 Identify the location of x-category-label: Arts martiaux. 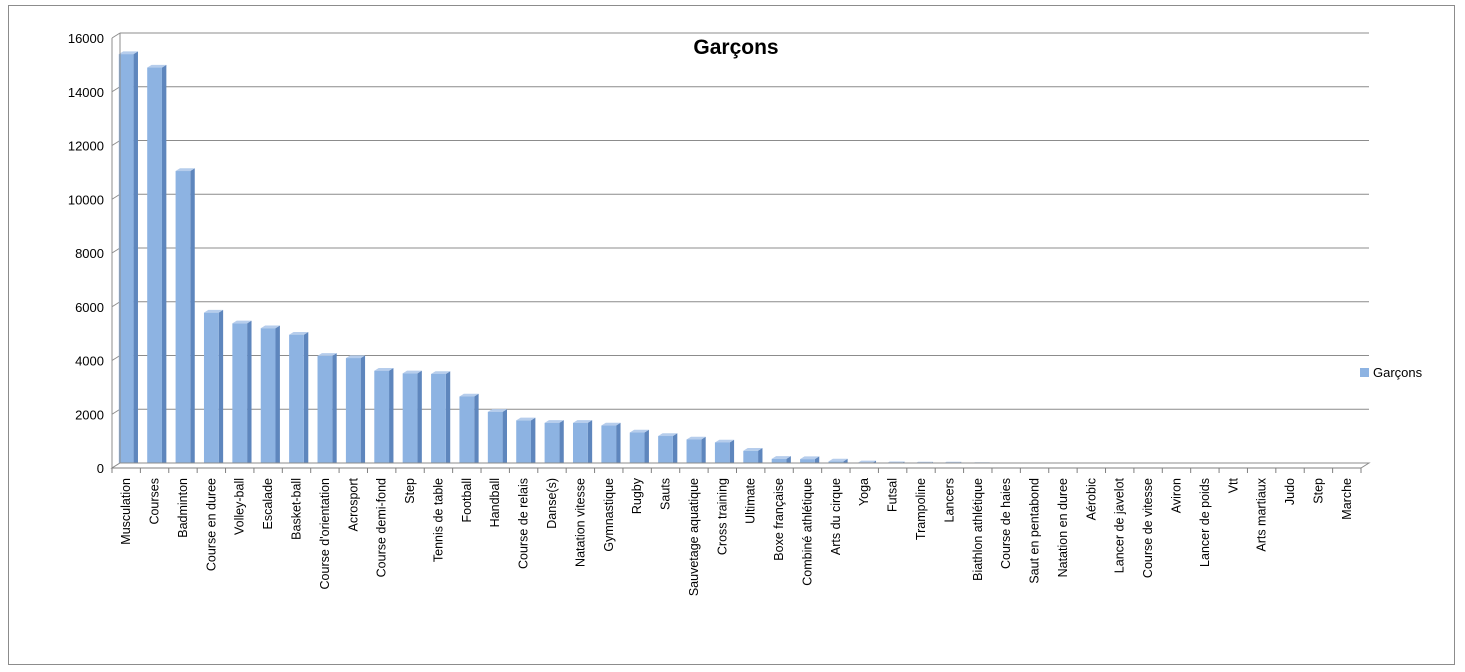
(1262, 514).